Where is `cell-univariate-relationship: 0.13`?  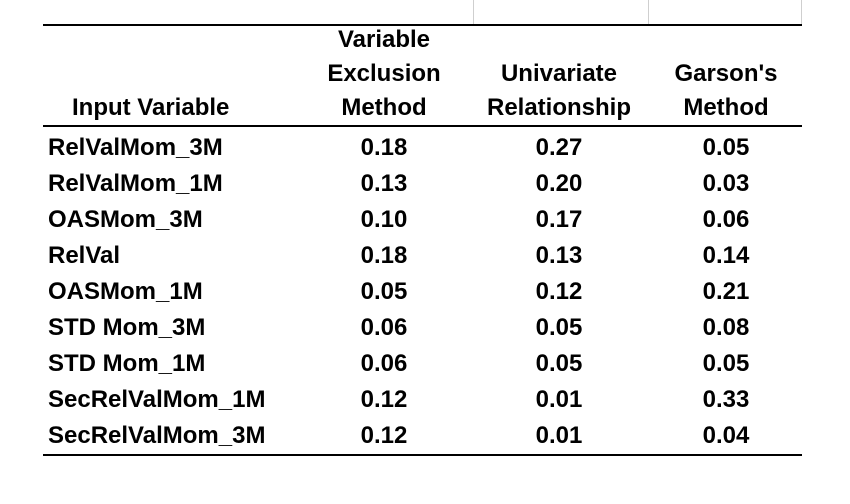
cell-univariate-relationship: 0.13 is located at coordinates (559, 255).